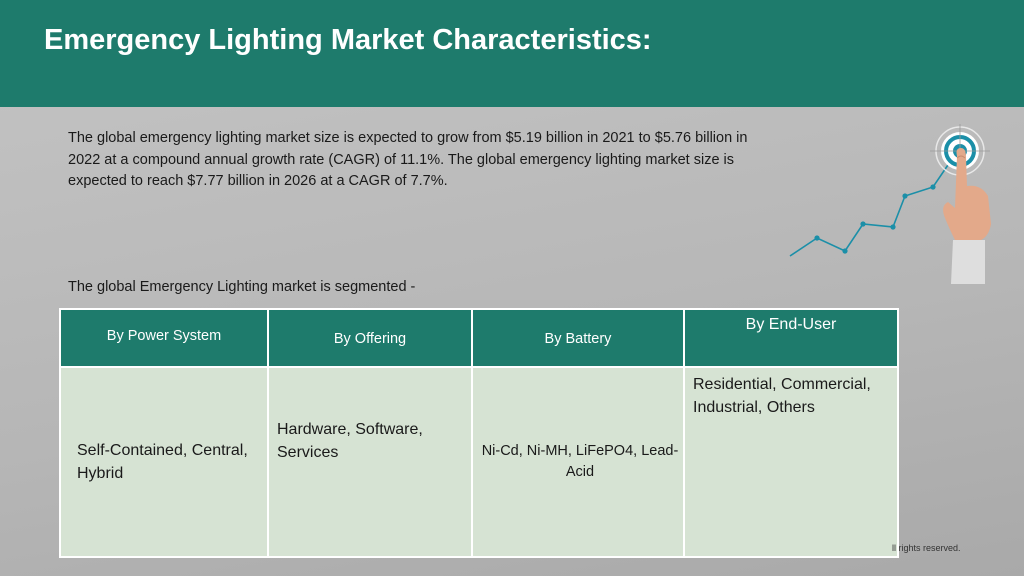 Image resolution: width=1024 pixels, height=576 pixels. Describe the element at coordinates (164, 338) in the screenshot. I see `header-power-system: By Power System` at that location.